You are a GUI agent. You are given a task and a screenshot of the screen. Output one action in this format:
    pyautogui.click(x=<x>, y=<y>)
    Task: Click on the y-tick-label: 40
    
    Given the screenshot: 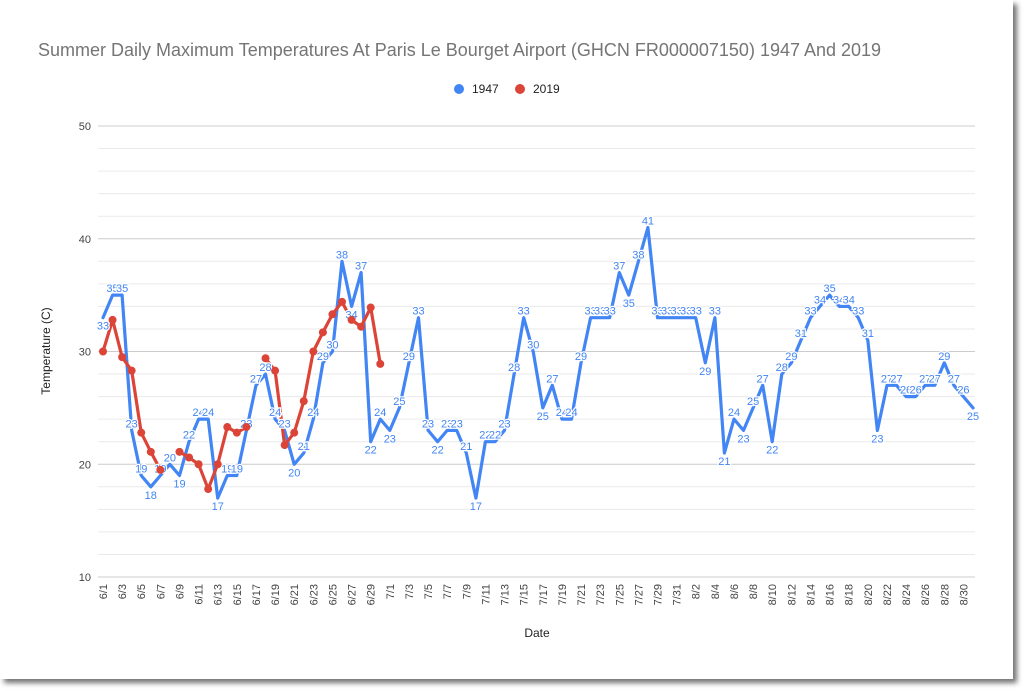 What is the action you would take?
    pyautogui.click(x=85, y=240)
    